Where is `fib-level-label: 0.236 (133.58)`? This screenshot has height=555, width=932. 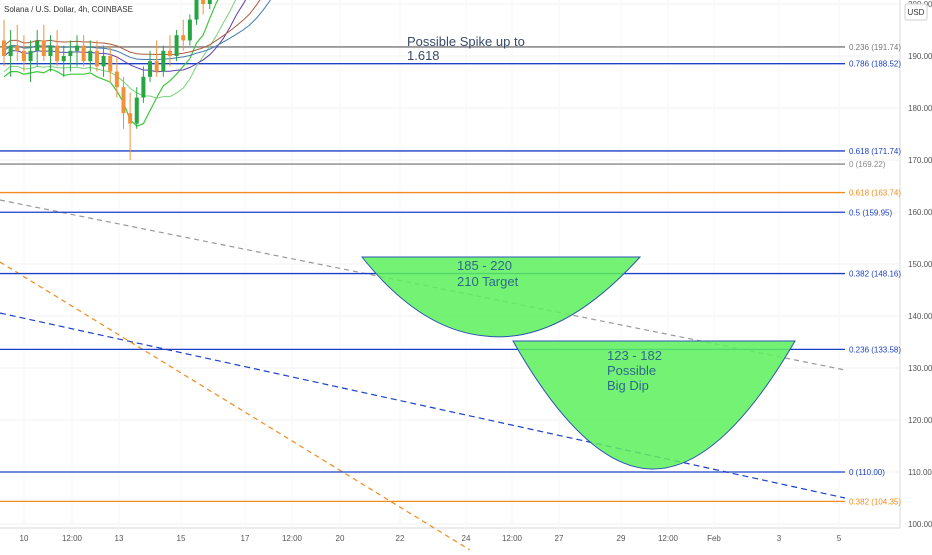
fib-level-label: 0.236 (133.58) is located at coordinates (875, 349).